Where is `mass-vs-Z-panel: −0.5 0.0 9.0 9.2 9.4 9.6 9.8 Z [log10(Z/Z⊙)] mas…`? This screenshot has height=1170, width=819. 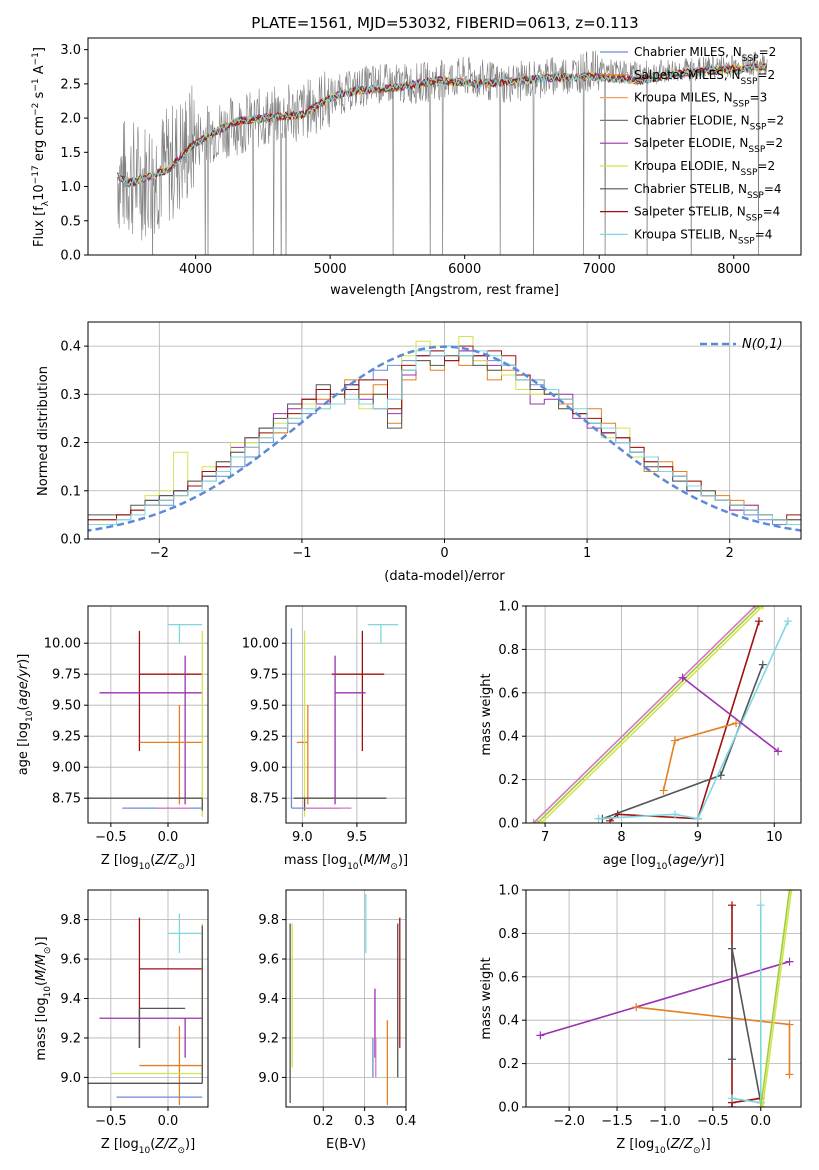 mass-vs-Z-panel: −0.5 0.0 9.0 9.2 9.4 9.6 9.8 Z [log10(Z/Z⊙)] mas… is located at coordinates (121, 1022).